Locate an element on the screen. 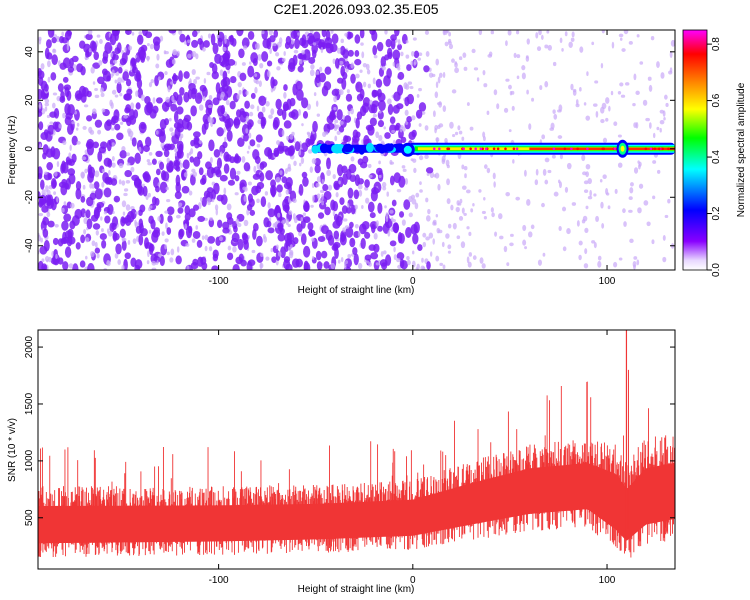 Image resolution: width=750 pixels, height=600 pixels. colorbar-gradient is located at coordinates (695, 150).